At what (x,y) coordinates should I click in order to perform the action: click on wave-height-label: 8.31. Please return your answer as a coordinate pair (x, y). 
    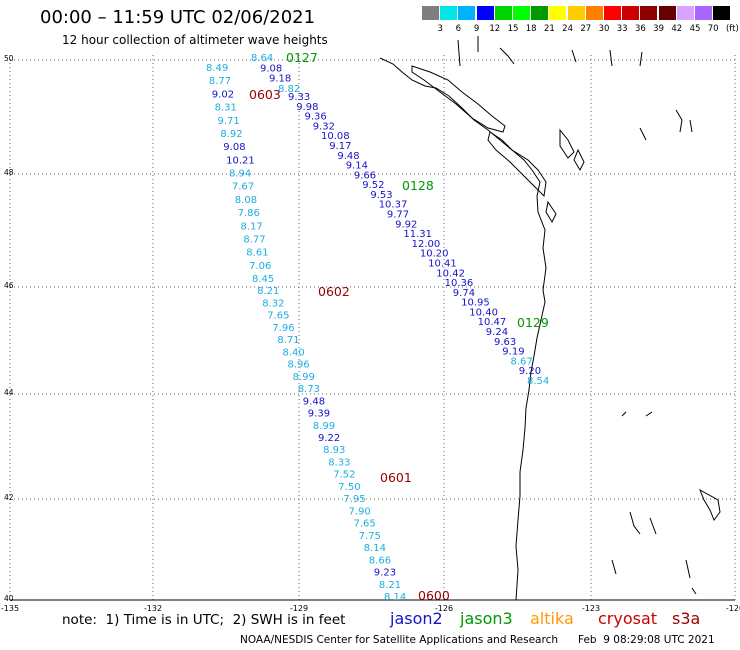
    Looking at the image, I should click on (226, 108).